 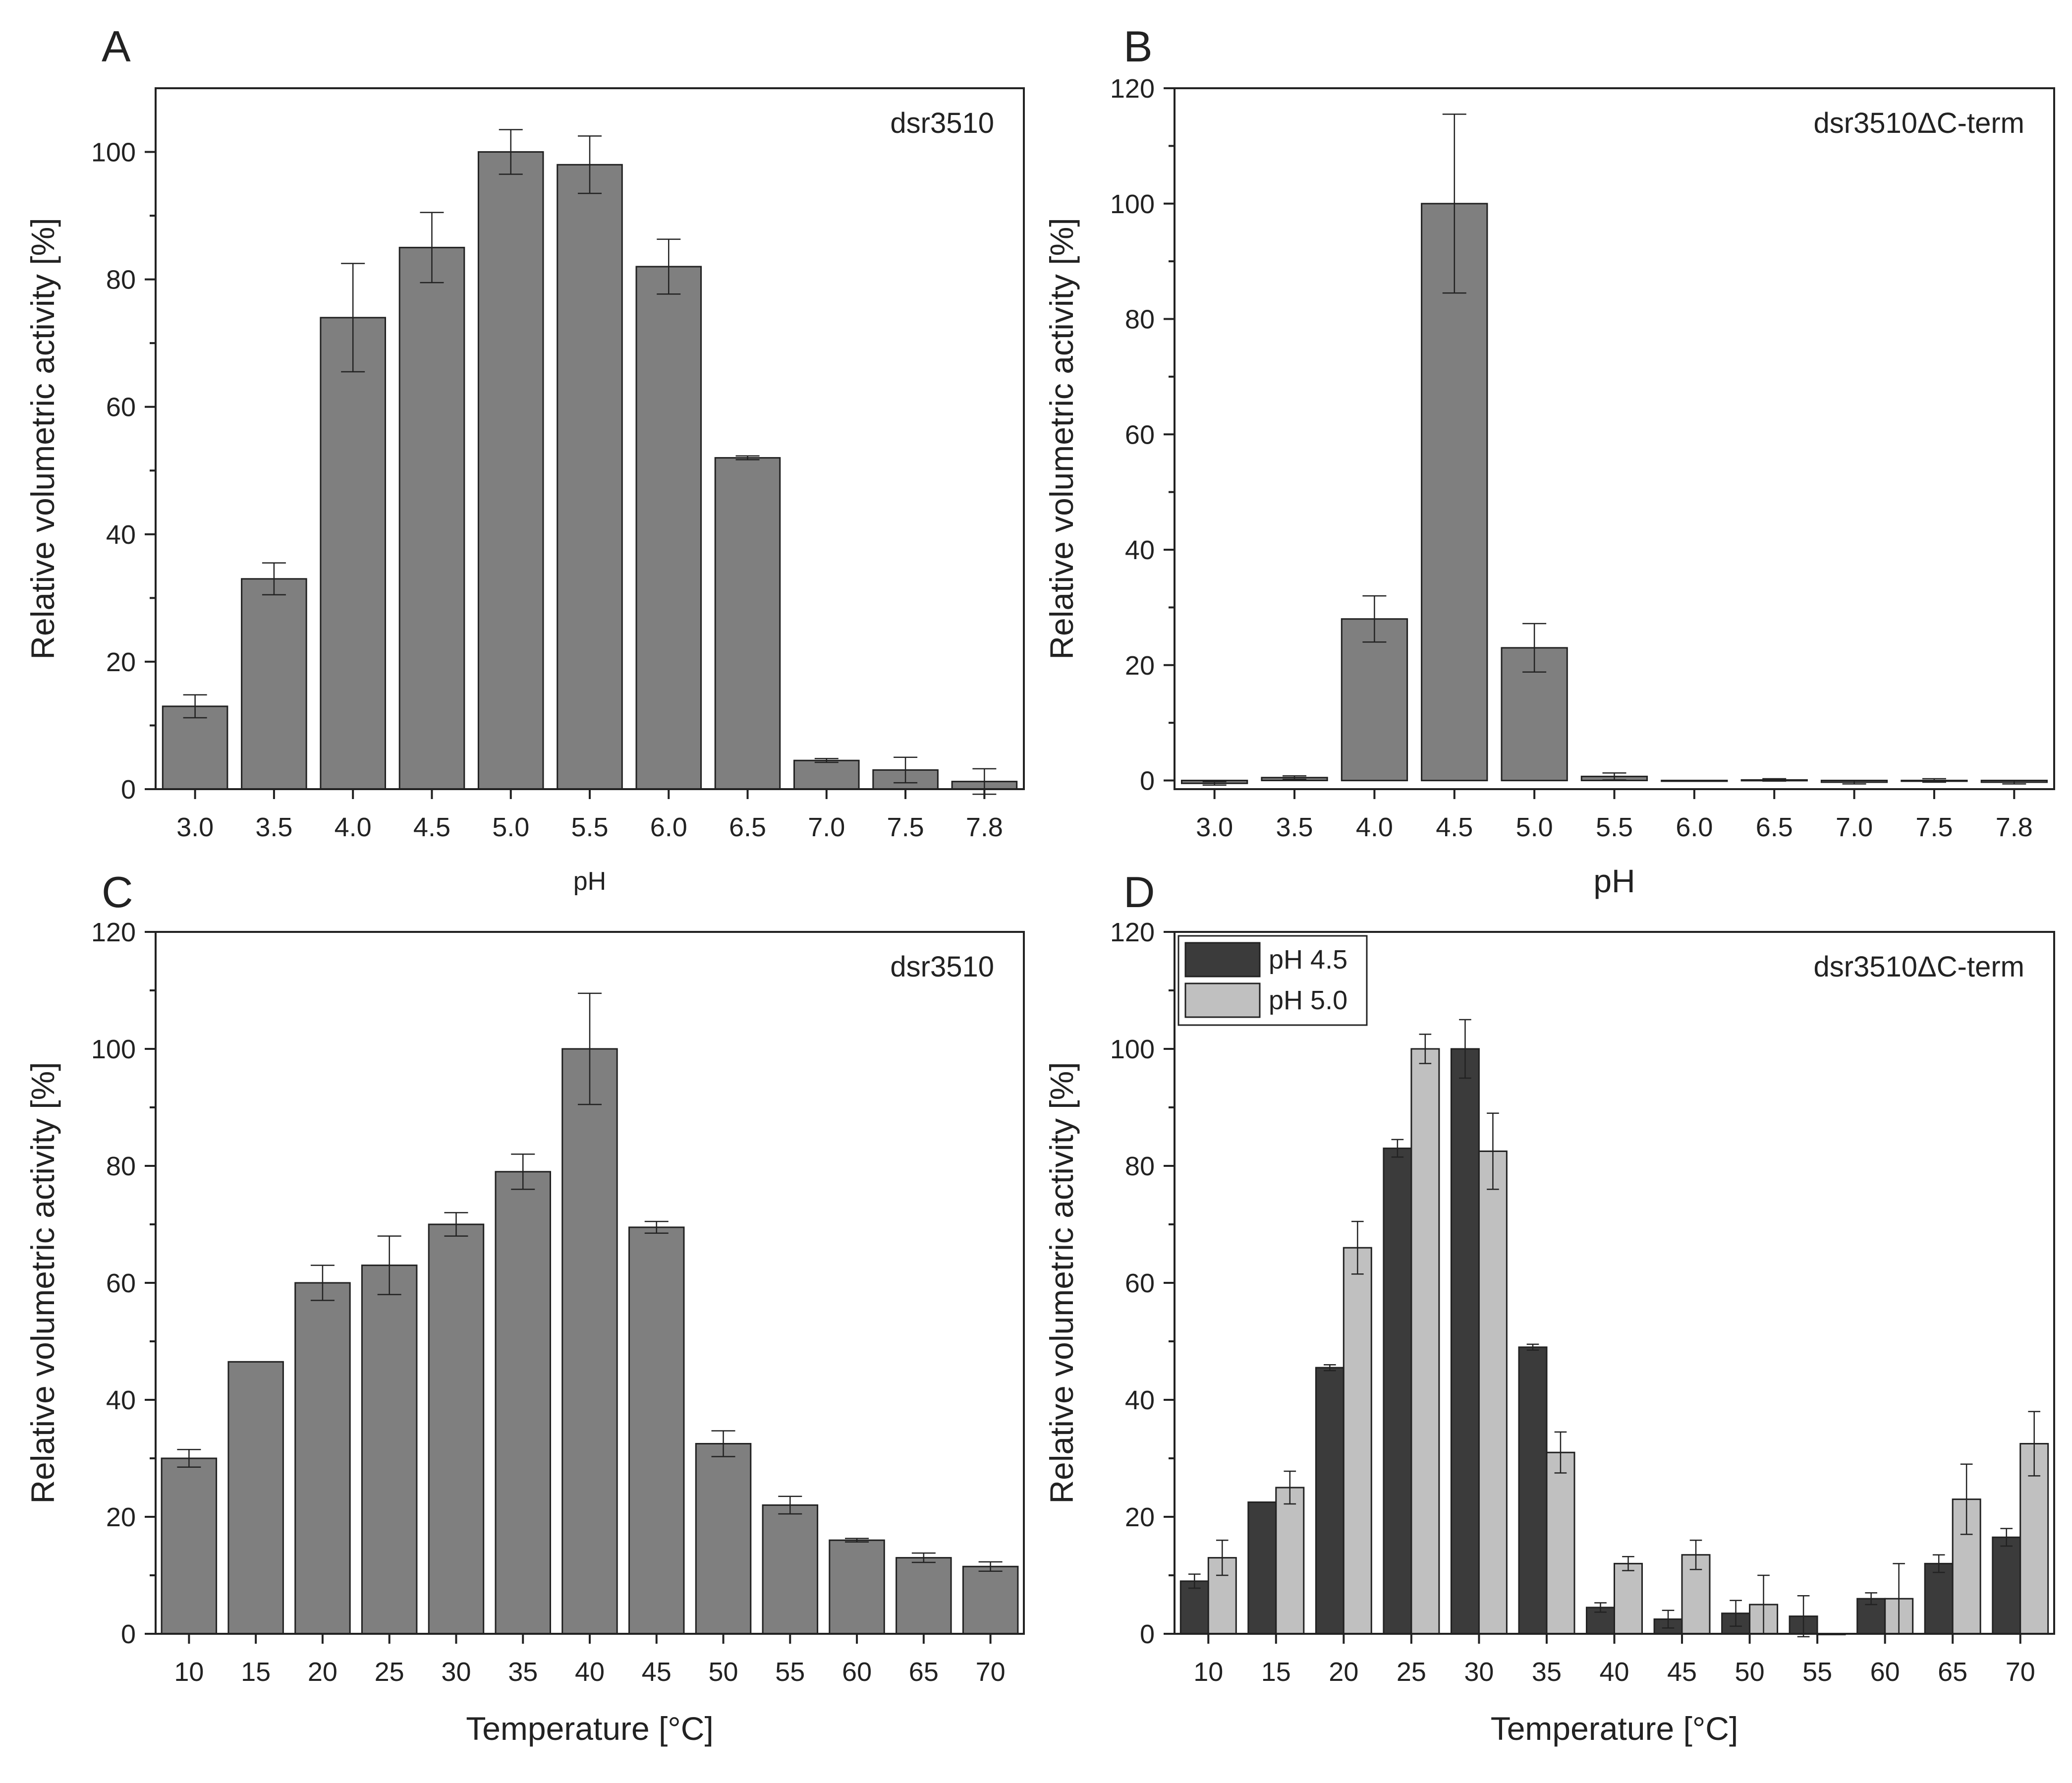 What do you see at coordinates (1138, 46) in the screenshot?
I see `panel-letter-b: B` at bounding box center [1138, 46].